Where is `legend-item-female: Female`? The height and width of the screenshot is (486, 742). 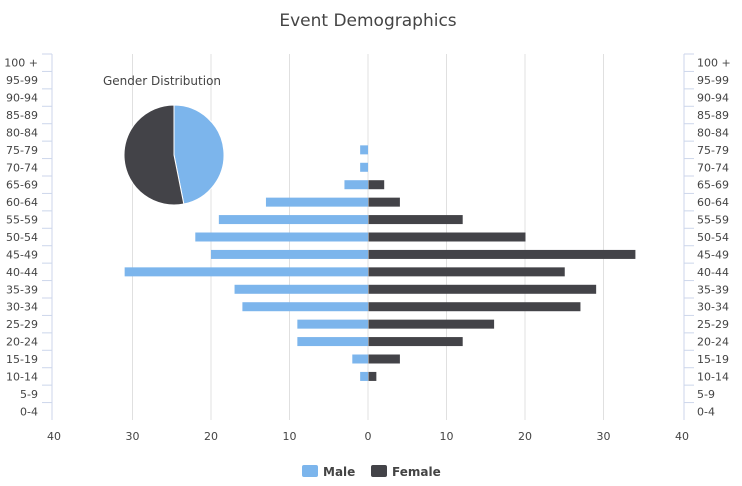
legend-item-female: Female is located at coordinates (406, 472).